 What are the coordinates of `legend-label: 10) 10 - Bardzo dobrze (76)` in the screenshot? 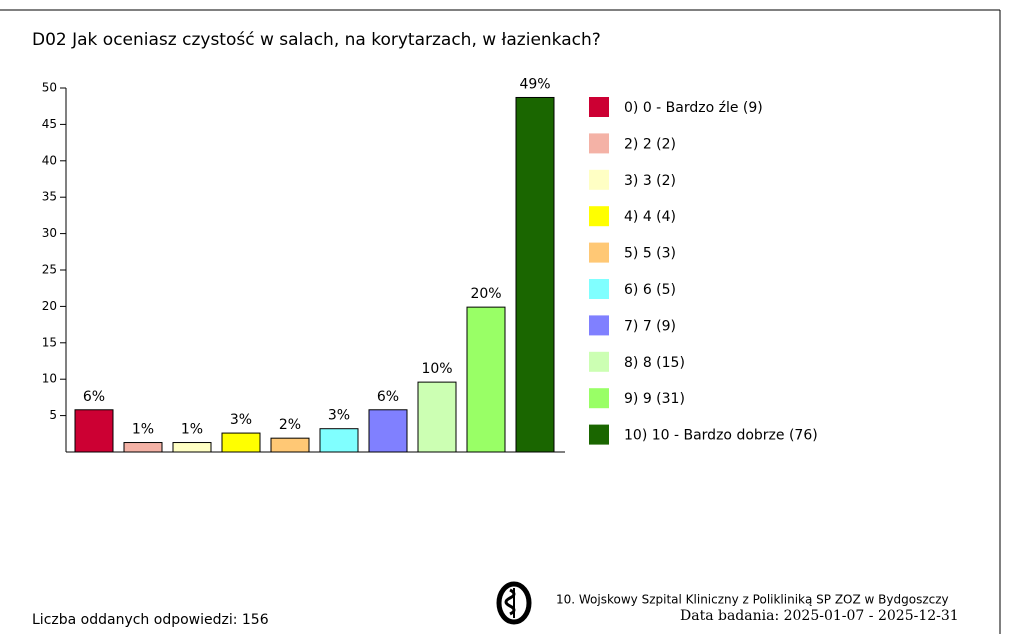 It's located at (721, 436).